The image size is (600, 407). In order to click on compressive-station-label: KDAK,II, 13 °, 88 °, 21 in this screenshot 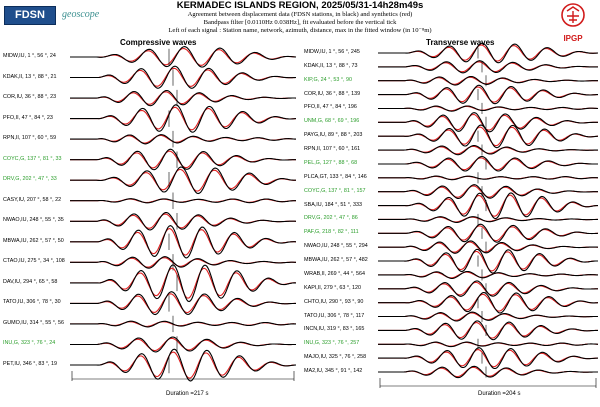, I will do `click(30, 76)`.